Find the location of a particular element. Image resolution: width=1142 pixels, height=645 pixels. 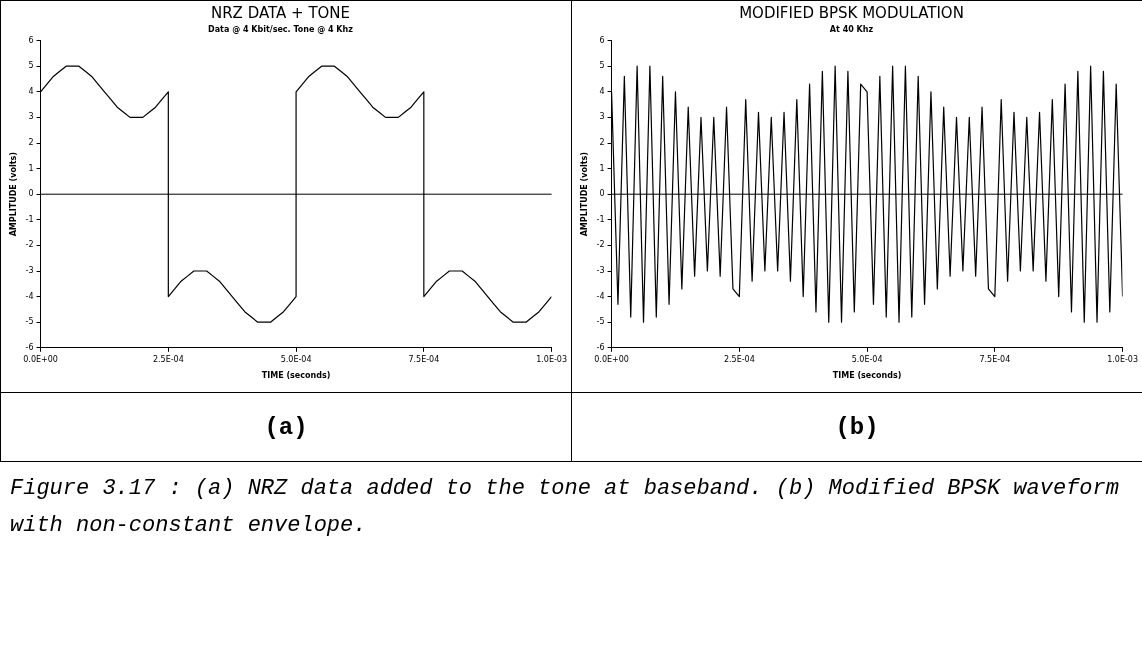

chart-subtitle: Data @ 4 Kbit/sec. Tone @ 4 Khz is located at coordinates (281, 29).